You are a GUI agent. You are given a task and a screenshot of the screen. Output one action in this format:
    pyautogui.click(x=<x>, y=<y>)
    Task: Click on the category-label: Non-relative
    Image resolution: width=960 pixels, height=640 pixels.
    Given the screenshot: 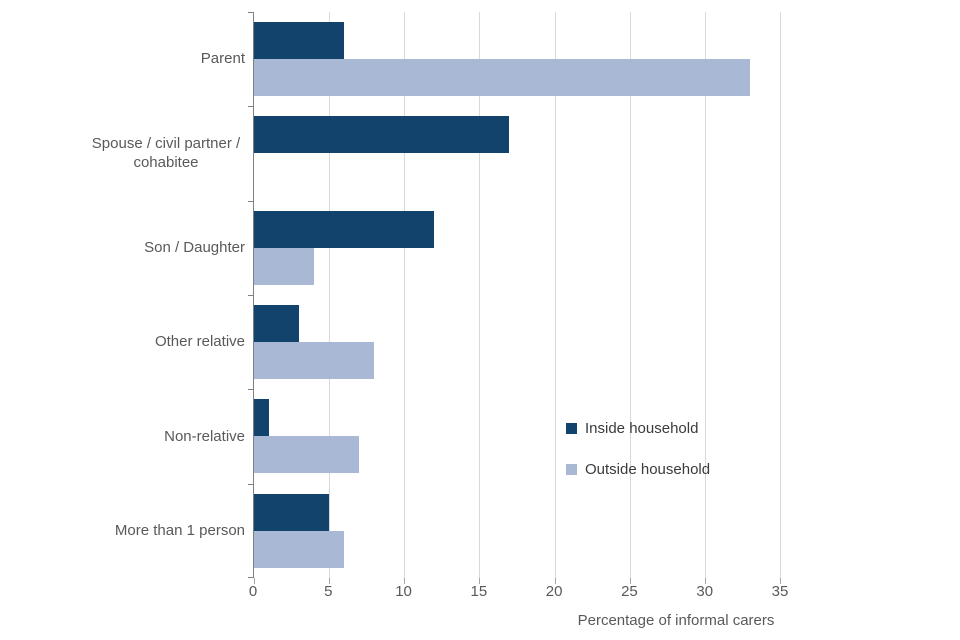 What is the action you would take?
    pyautogui.click(x=147, y=436)
    